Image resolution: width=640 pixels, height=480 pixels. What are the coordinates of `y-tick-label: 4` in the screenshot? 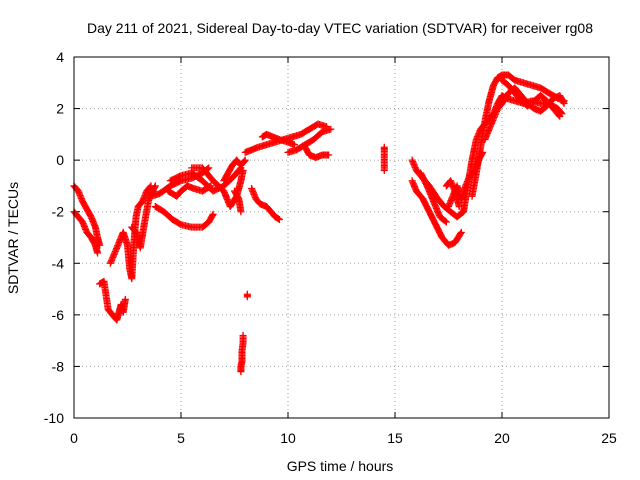 It's located at (60, 57).